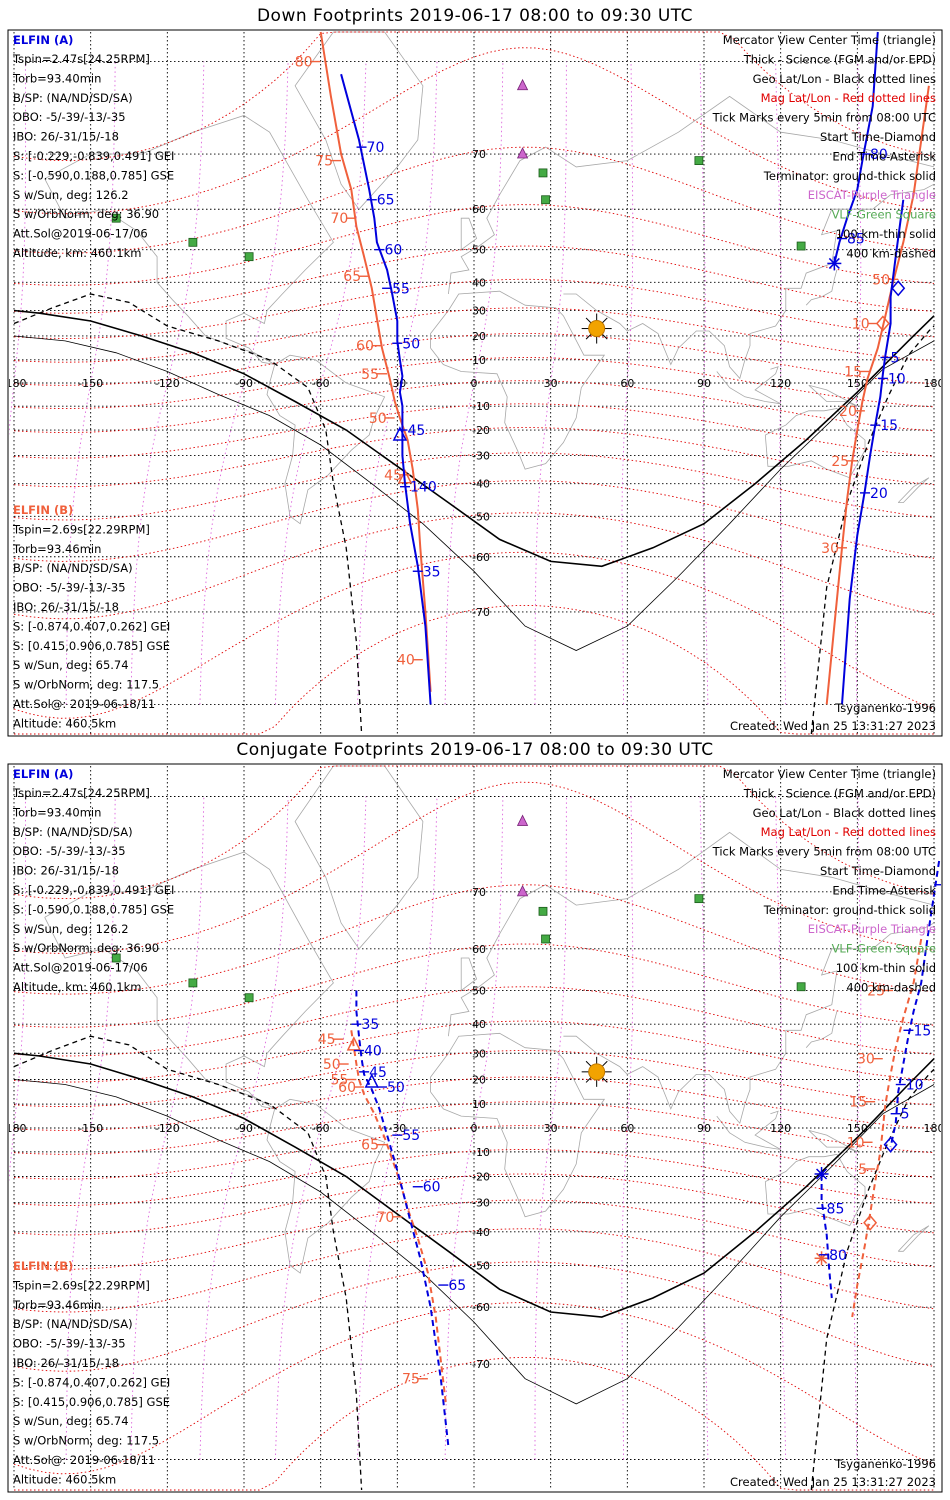 This screenshot has width=950, height=1500. What do you see at coordinates (479, 311) in the screenshot?
I see `lat-tick-label: 30` at bounding box center [479, 311].